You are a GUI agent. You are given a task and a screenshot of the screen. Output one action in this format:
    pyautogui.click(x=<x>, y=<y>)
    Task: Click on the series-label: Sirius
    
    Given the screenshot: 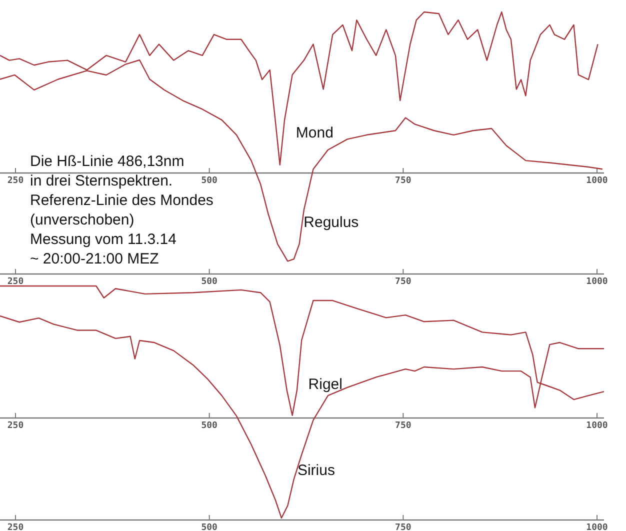 What is the action you would take?
    pyautogui.click(x=316, y=471)
    